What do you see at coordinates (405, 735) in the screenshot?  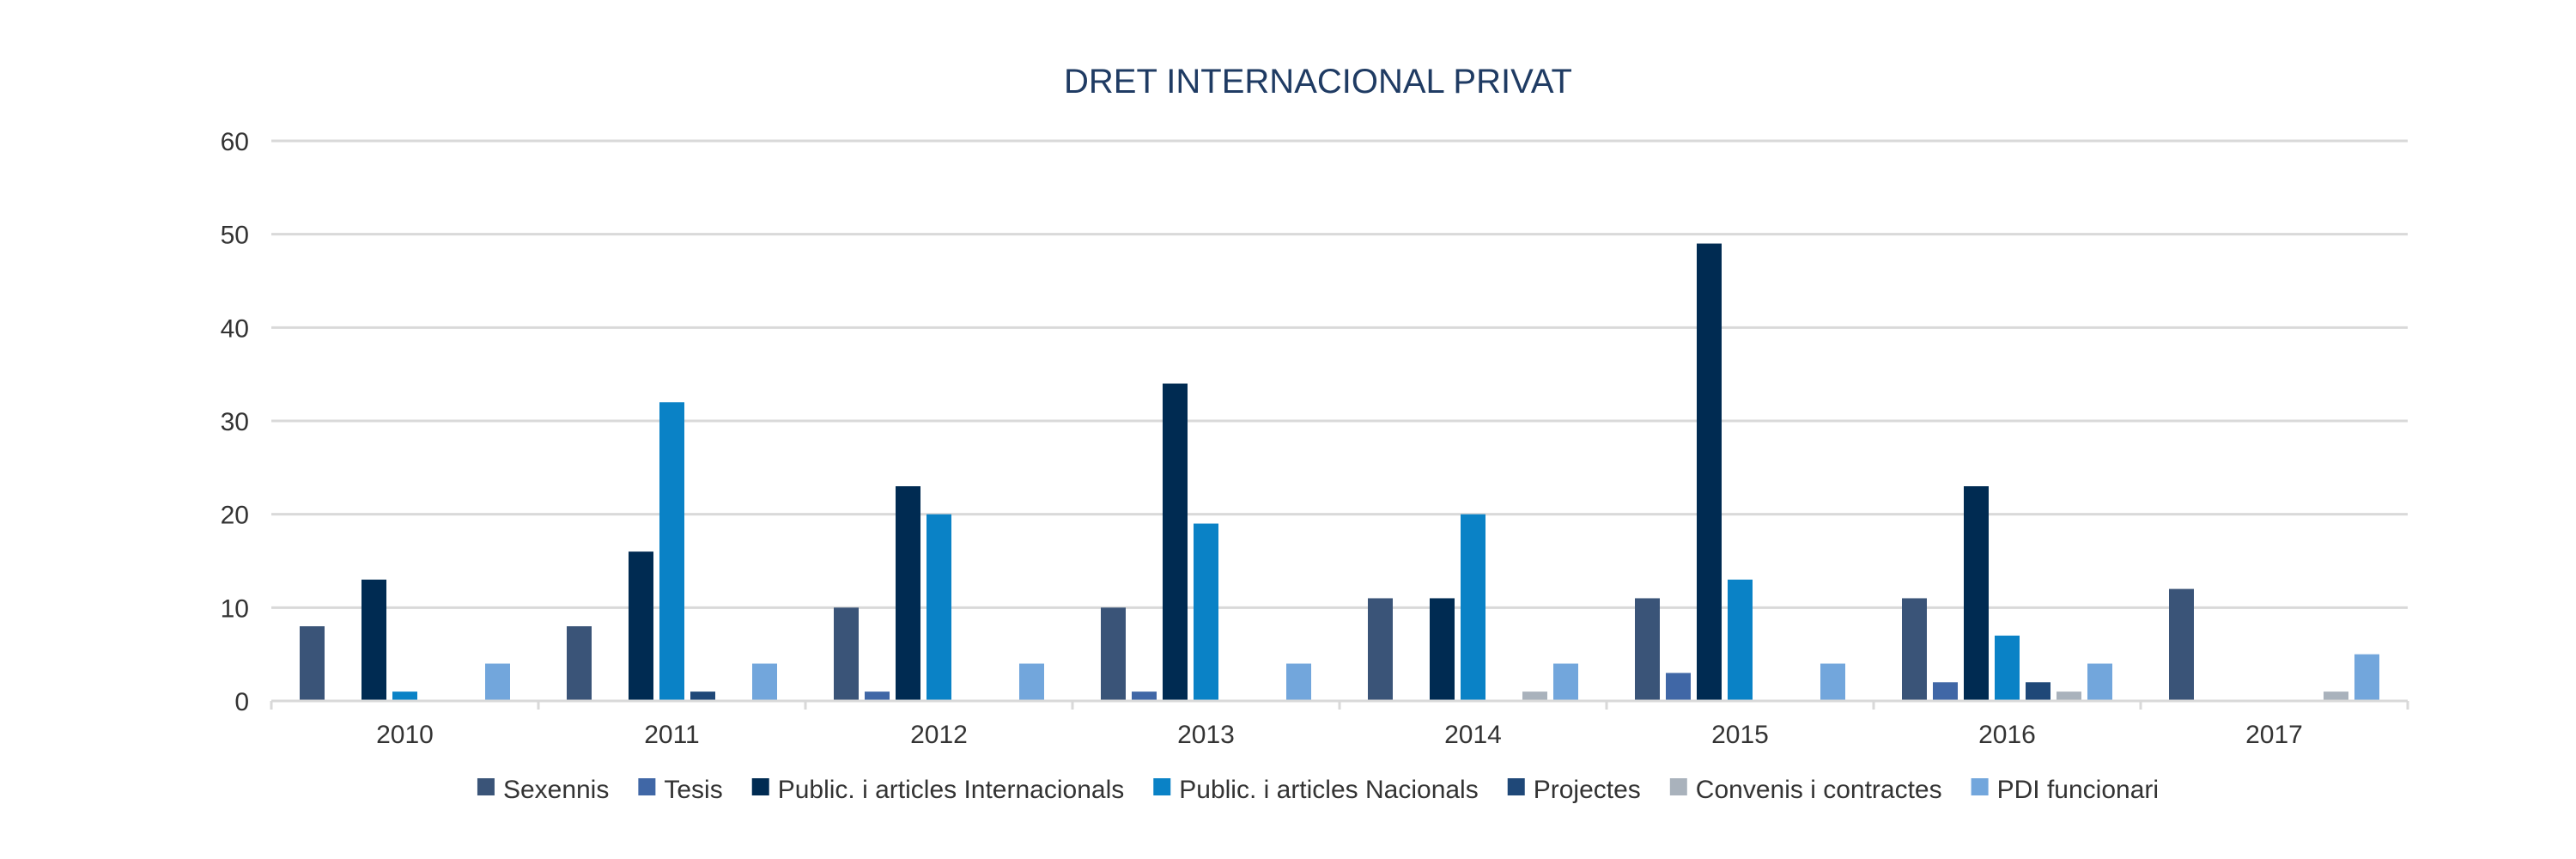 I see `x-tick-label: 2010` at bounding box center [405, 735].